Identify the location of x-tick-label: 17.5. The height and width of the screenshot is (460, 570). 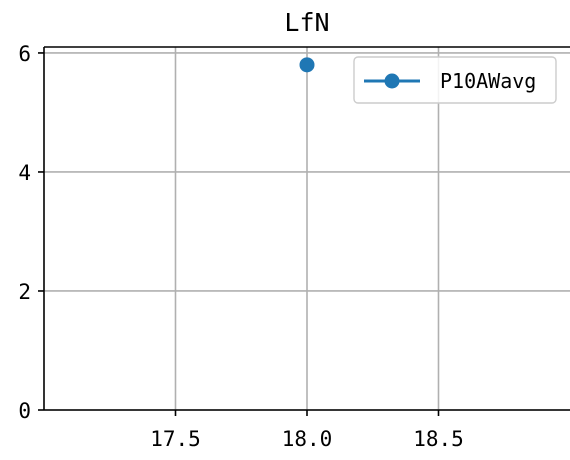
(175, 439).